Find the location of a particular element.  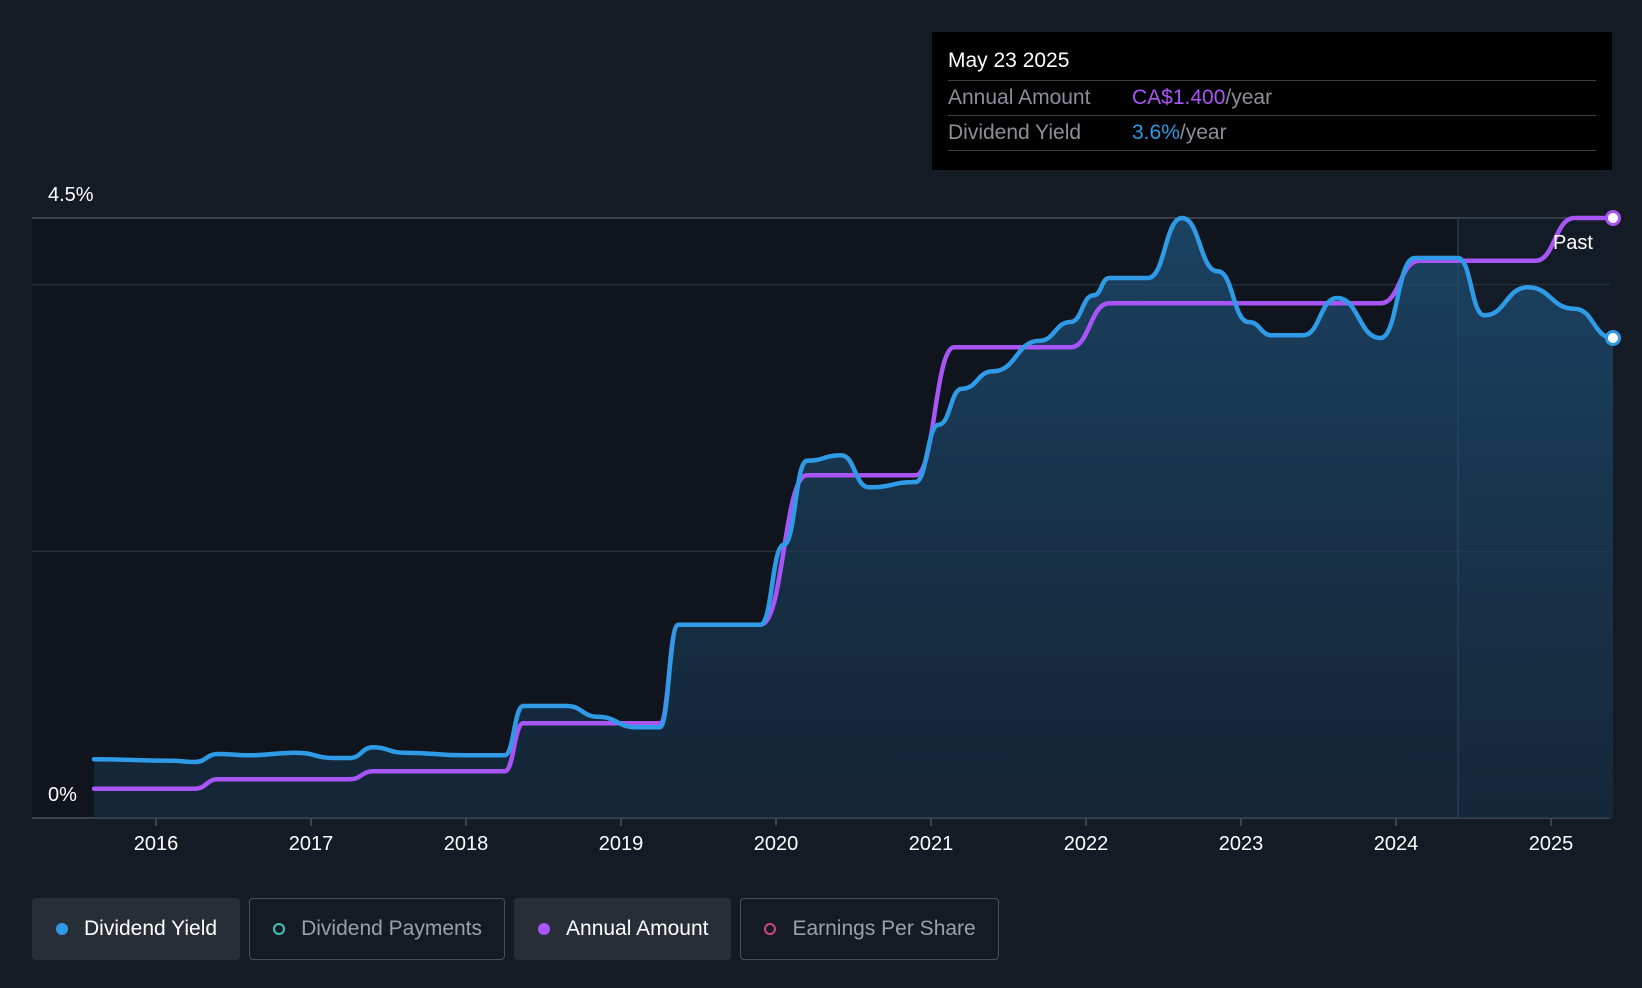

legend-dividend-yield-button: Dividend Yield is located at coordinates (136, 929).